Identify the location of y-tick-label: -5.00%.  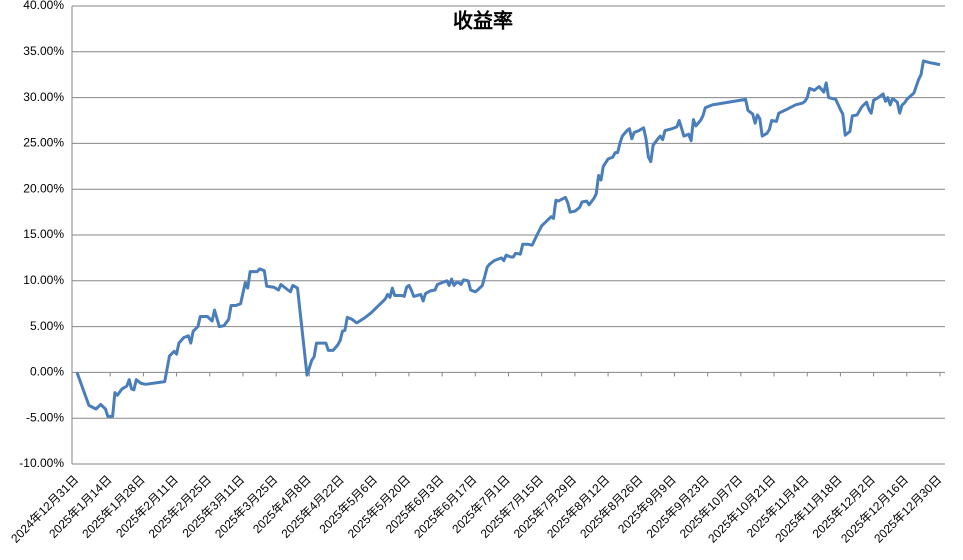
(45, 417).